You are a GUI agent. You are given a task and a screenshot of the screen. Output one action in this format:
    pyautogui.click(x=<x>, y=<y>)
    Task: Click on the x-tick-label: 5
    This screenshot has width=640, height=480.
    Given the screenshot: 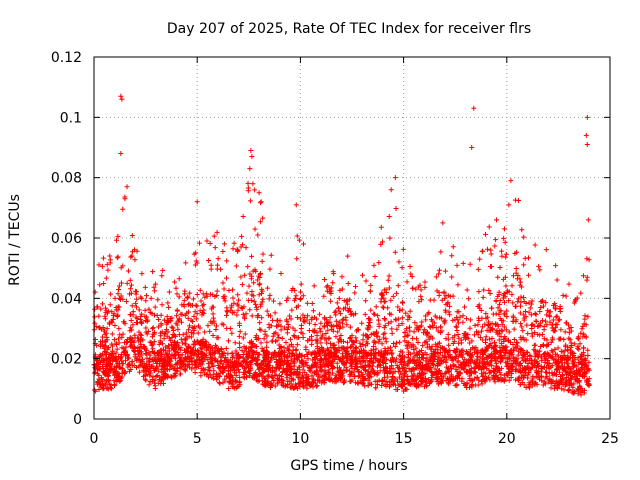 What is the action you would take?
    pyautogui.click(x=197, y=439)
    